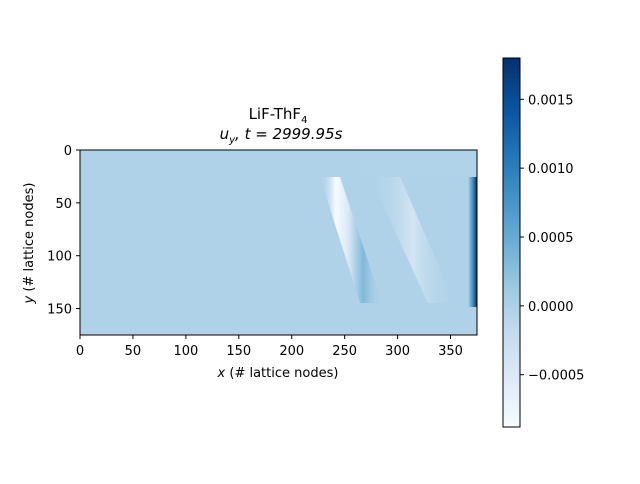 The width and height of the screenshot is (640, 484). Describe the element at coordinates (472, 242) in the screenshot. I see `right-wall-feature` at that location.